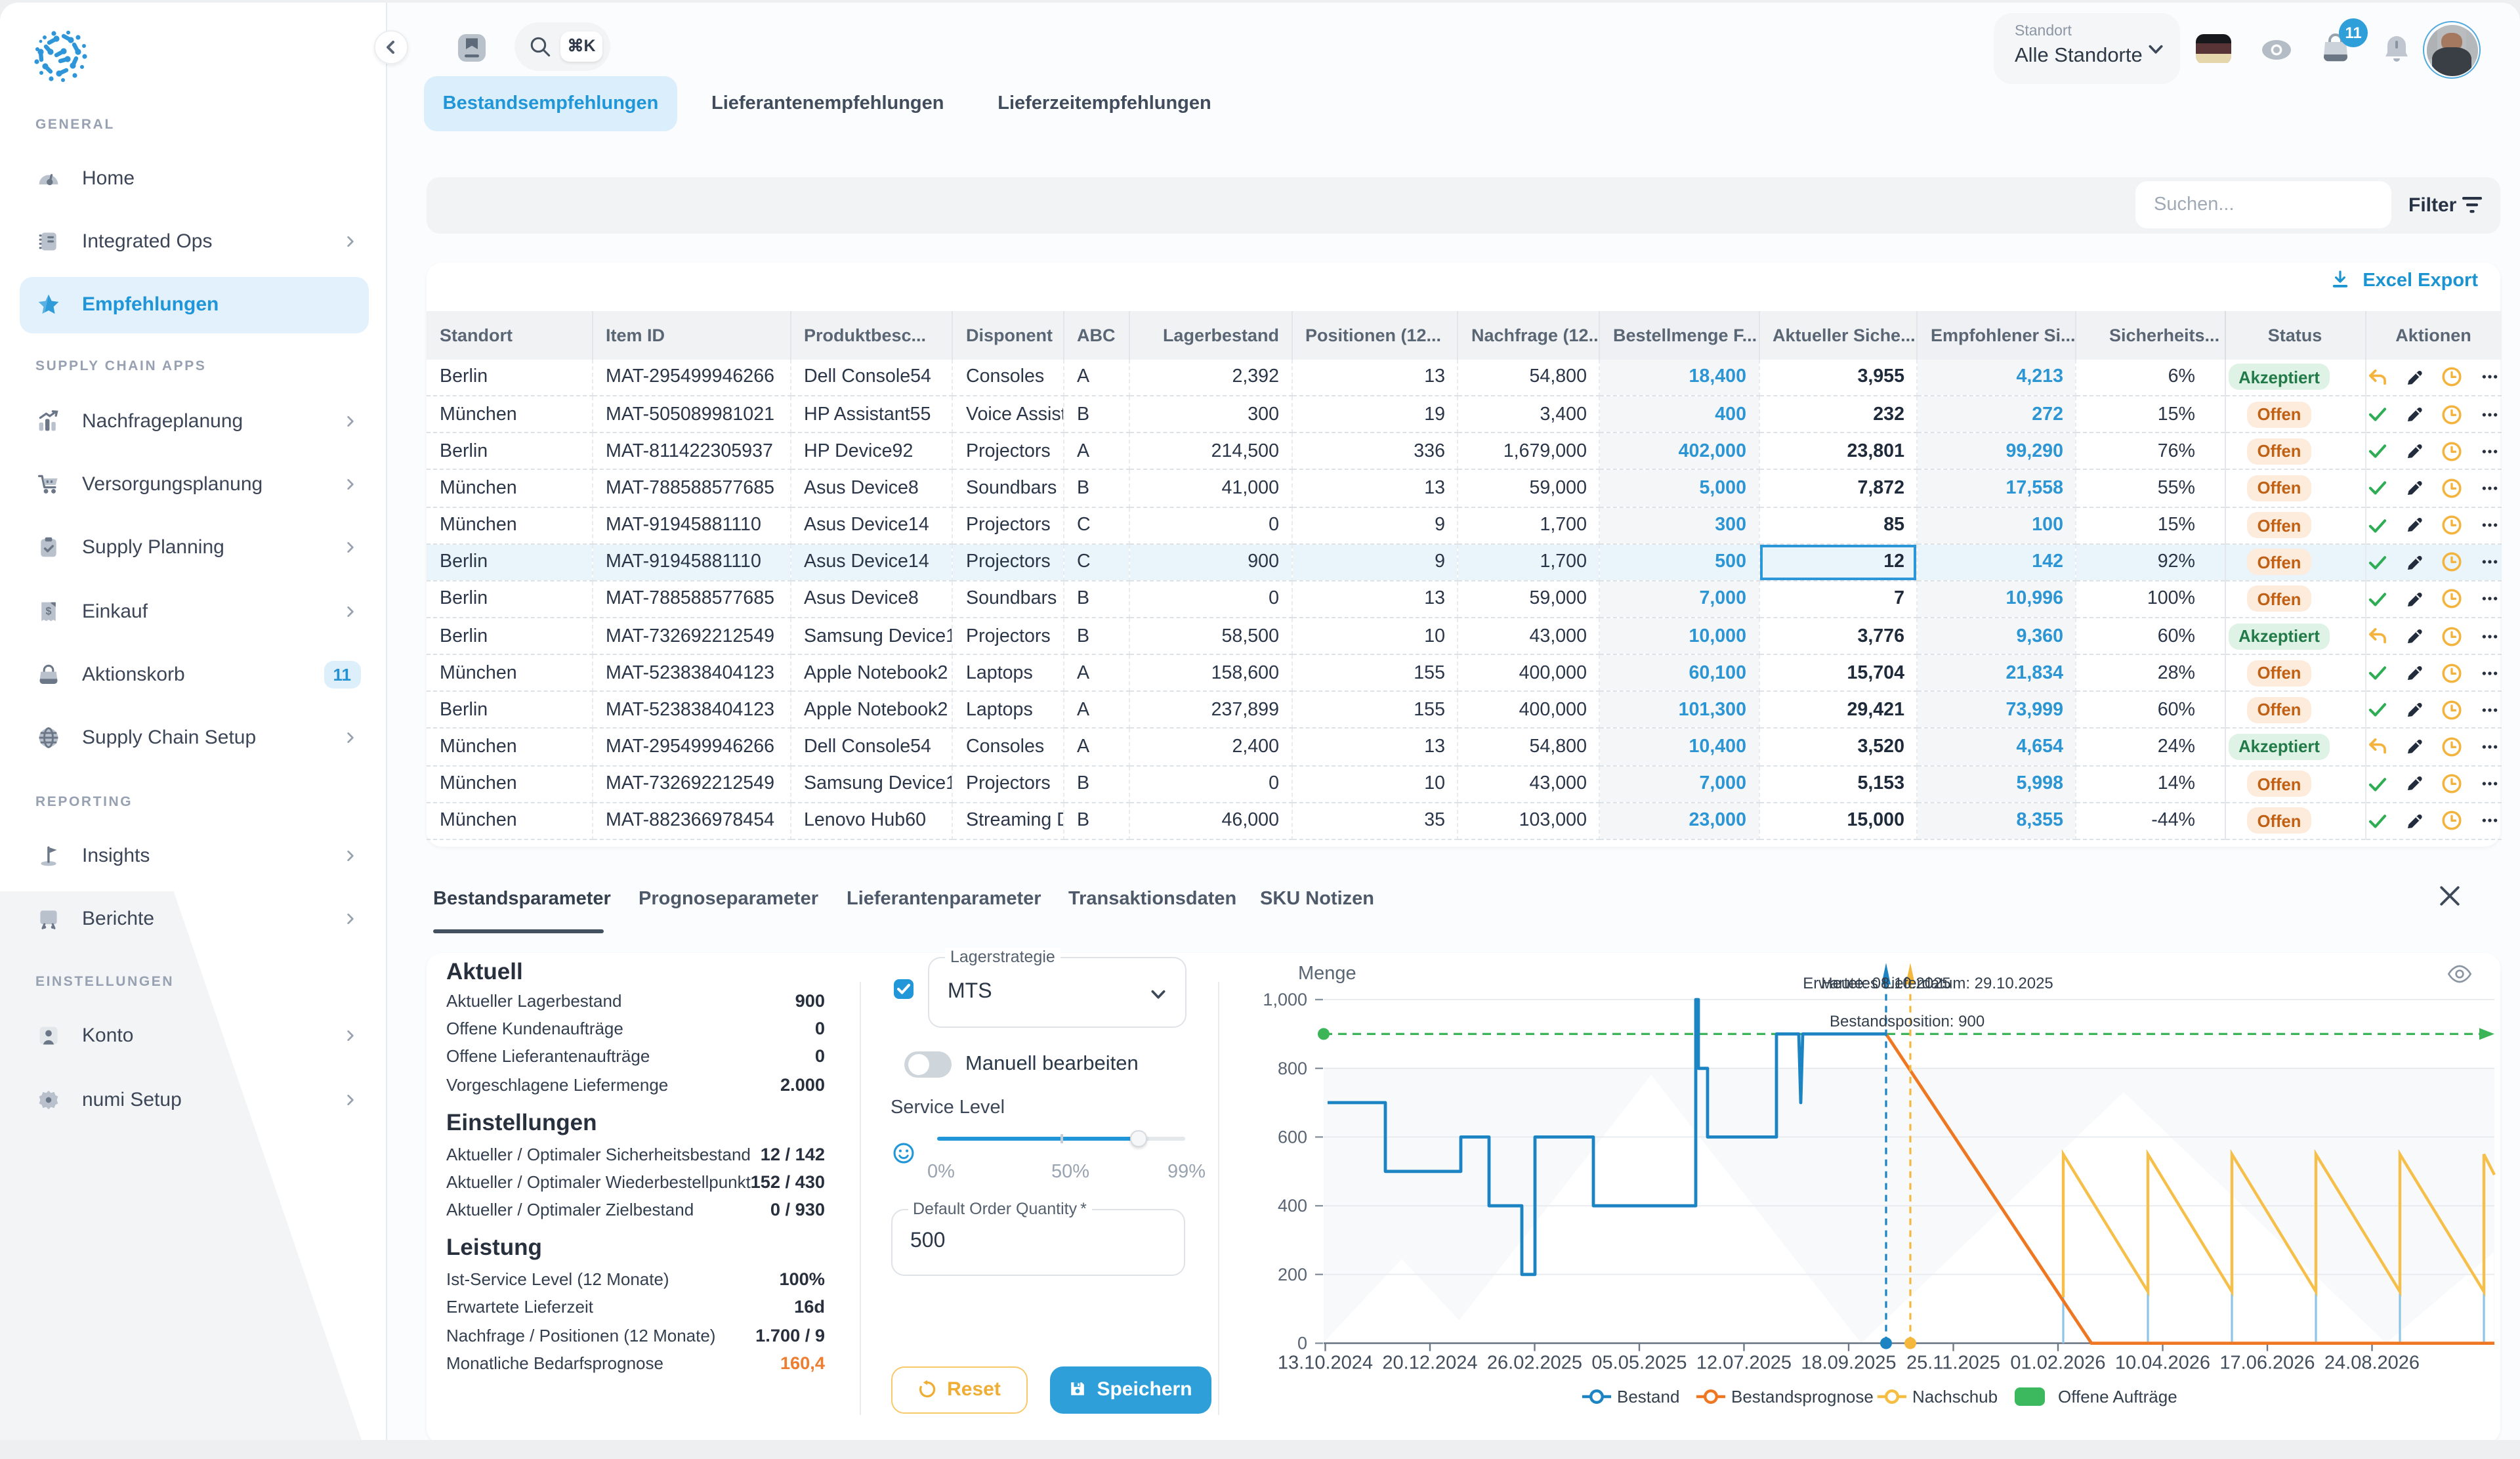 Image resolution: width=2520 pixels, height=1459 pixels. Describe the element at coordinates (1292, 1068) in the screenshot. I see `svg-text: 800` at that location.